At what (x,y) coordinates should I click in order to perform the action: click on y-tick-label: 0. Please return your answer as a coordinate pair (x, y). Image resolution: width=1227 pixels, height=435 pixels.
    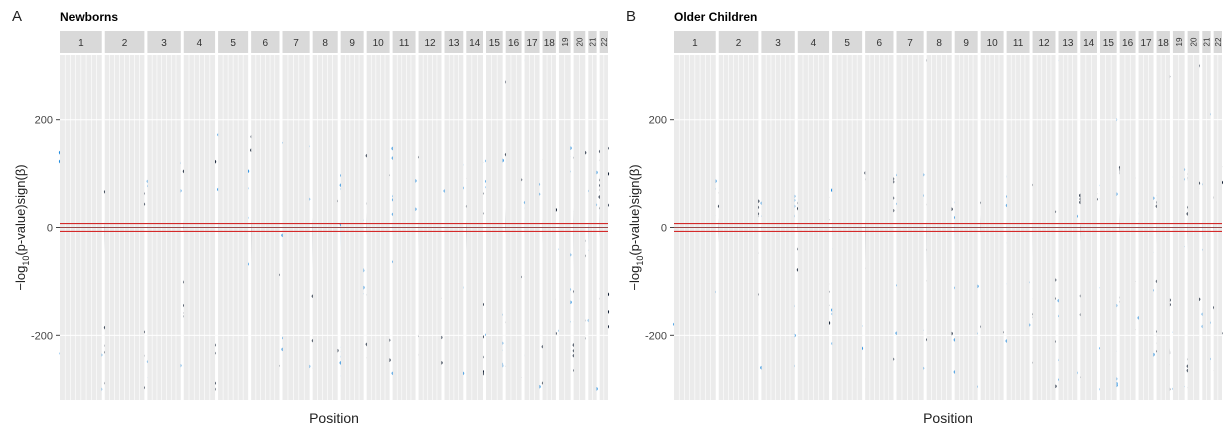
    Looking at the image, I should click on (664, 229).